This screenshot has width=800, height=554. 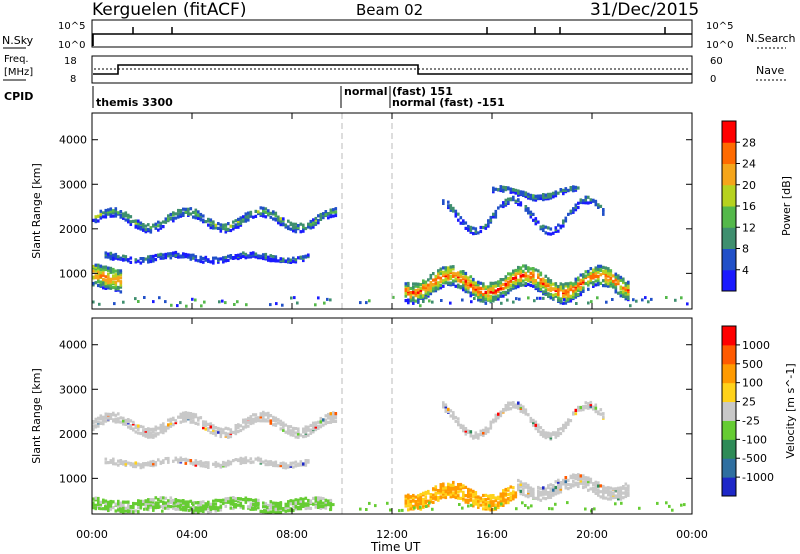 What do you see at coordinates (771, 38) in the screenshot?
I see `nsearch-label: N.Search` at bounding box center [771, 38].